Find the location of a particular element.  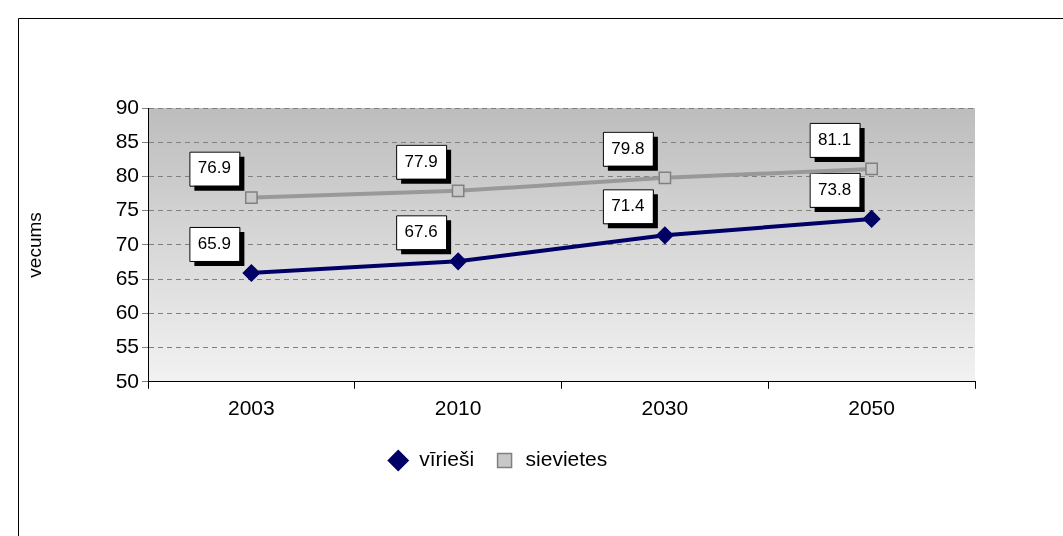

x-tick-label: 2050 is located at coordinates (871, 408).